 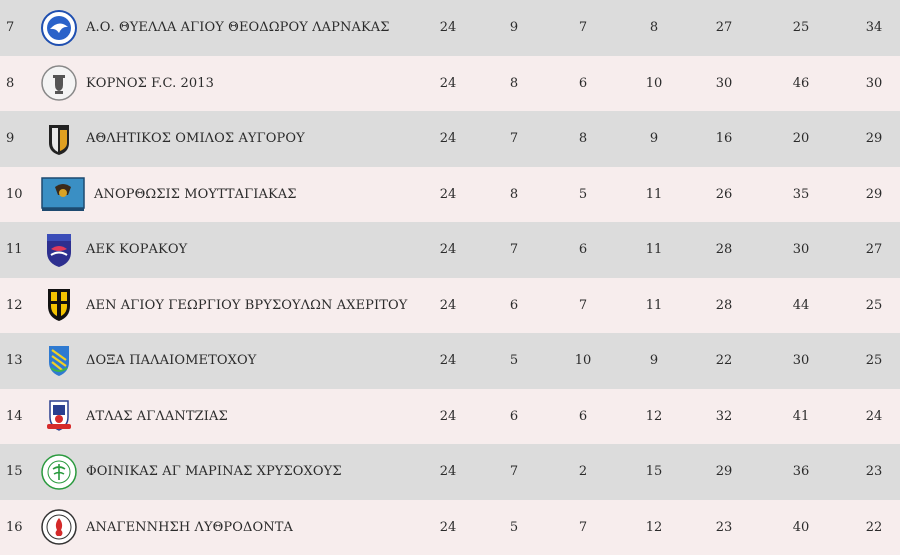 I want to click on team-name-link: ΔΟΞΑ ΠΑΛΑΙΟΜΕΤΟΧΟΥ, so click(x=171, y=360).